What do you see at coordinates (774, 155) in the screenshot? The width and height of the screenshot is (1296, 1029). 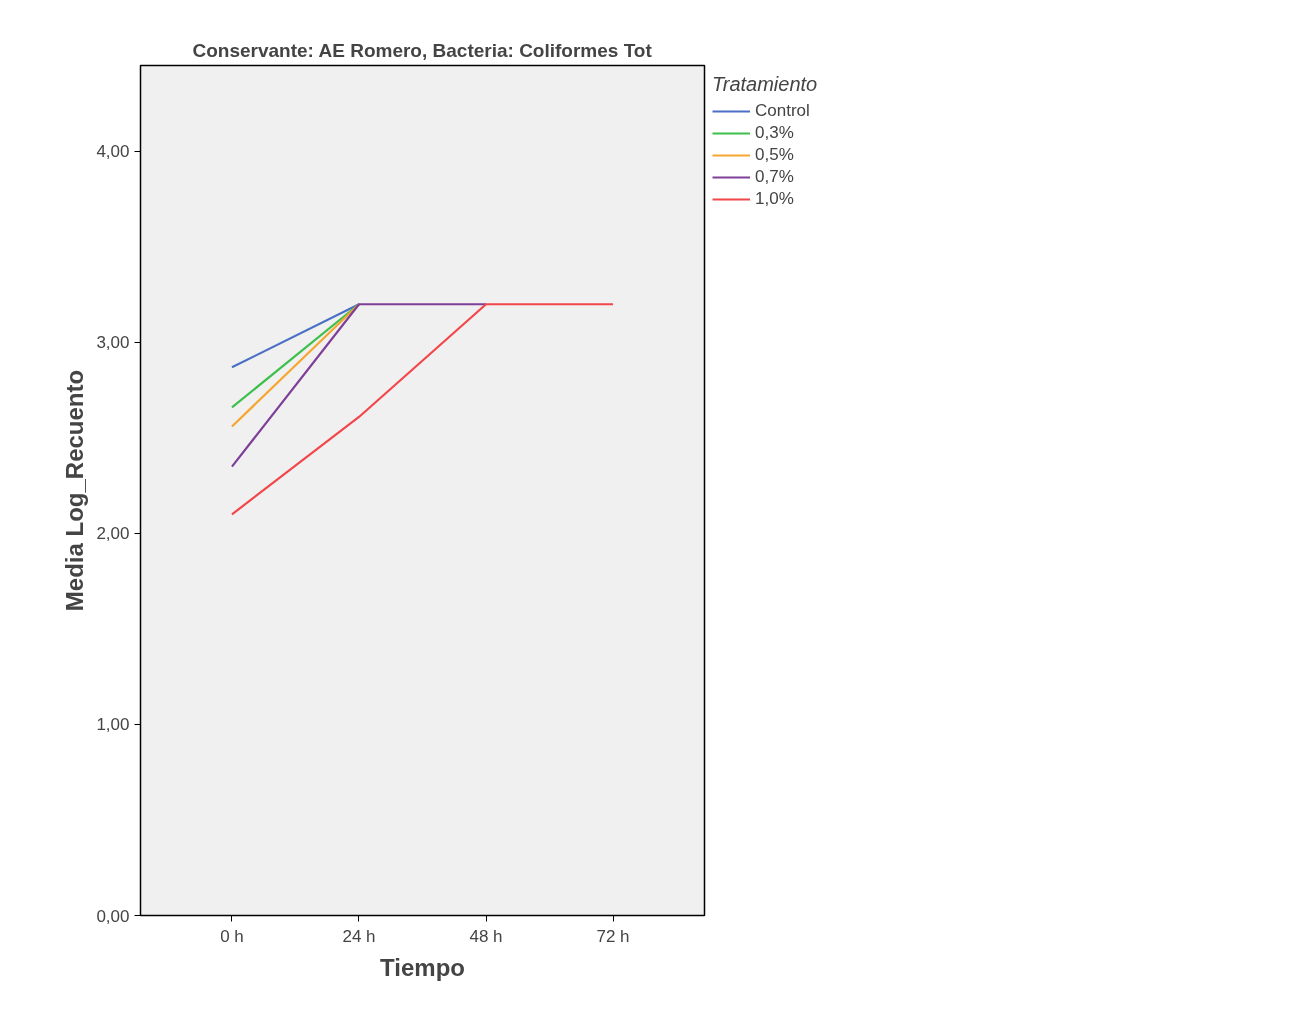 I see `legend-label: 0,5%` at bounding box center [774, 155].